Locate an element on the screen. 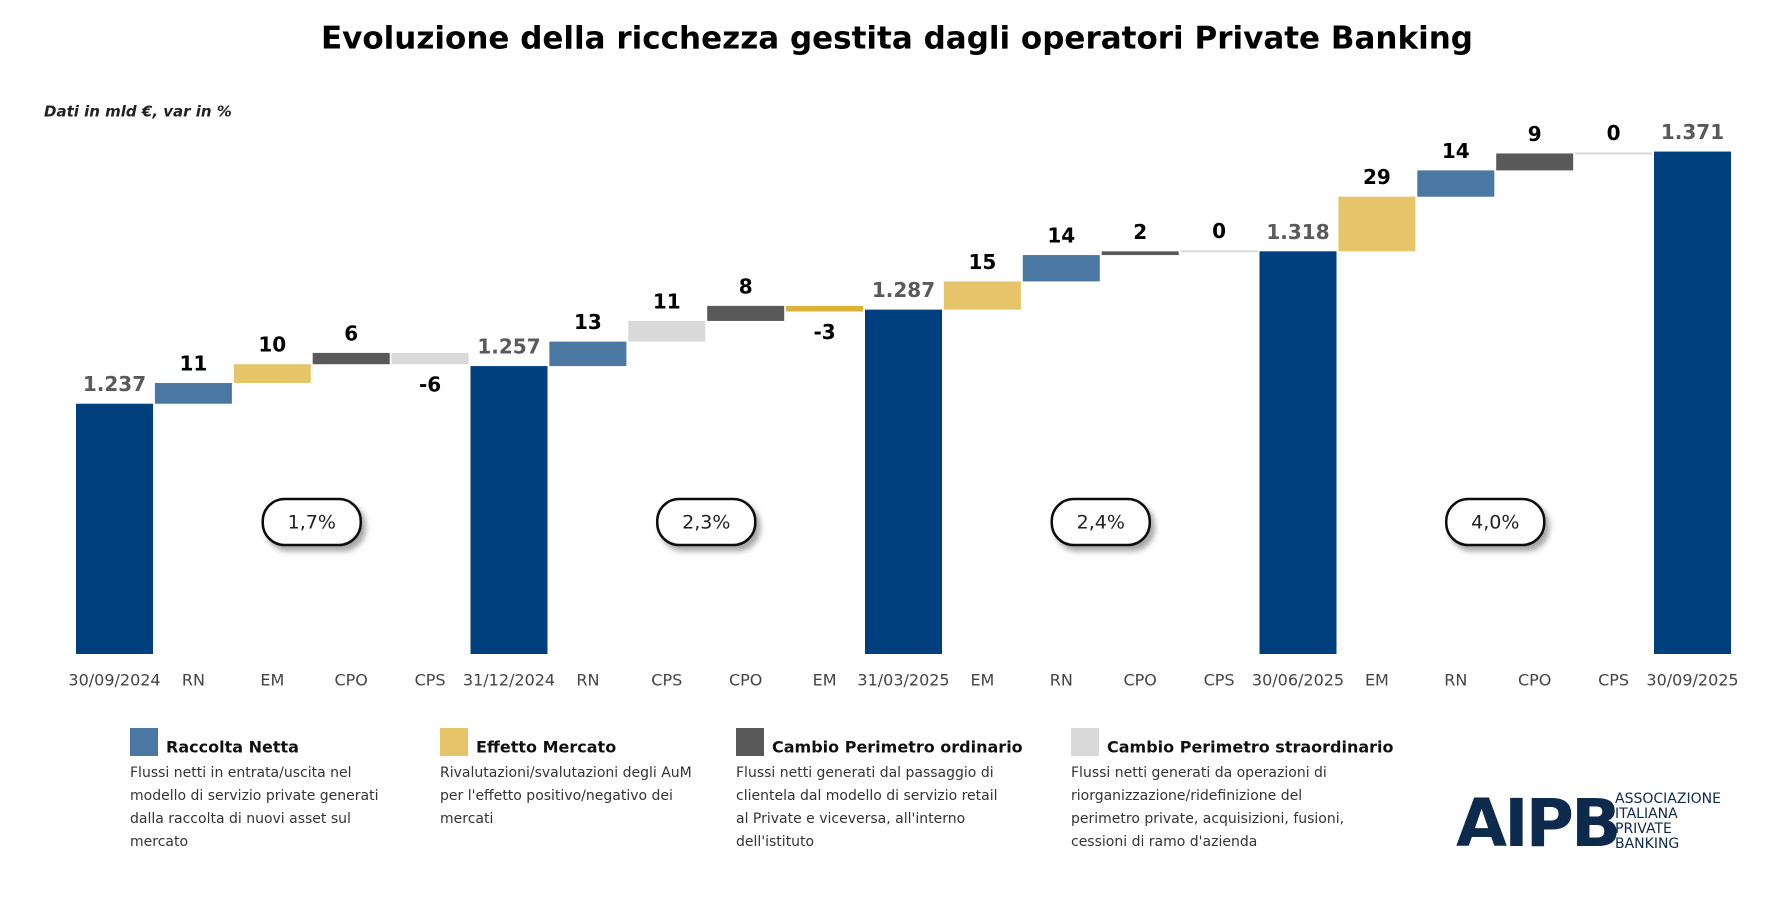 The height and width of the screenshot is (898, 1780). logo-line: ITALIANA is located at coordinates (1646, 814).